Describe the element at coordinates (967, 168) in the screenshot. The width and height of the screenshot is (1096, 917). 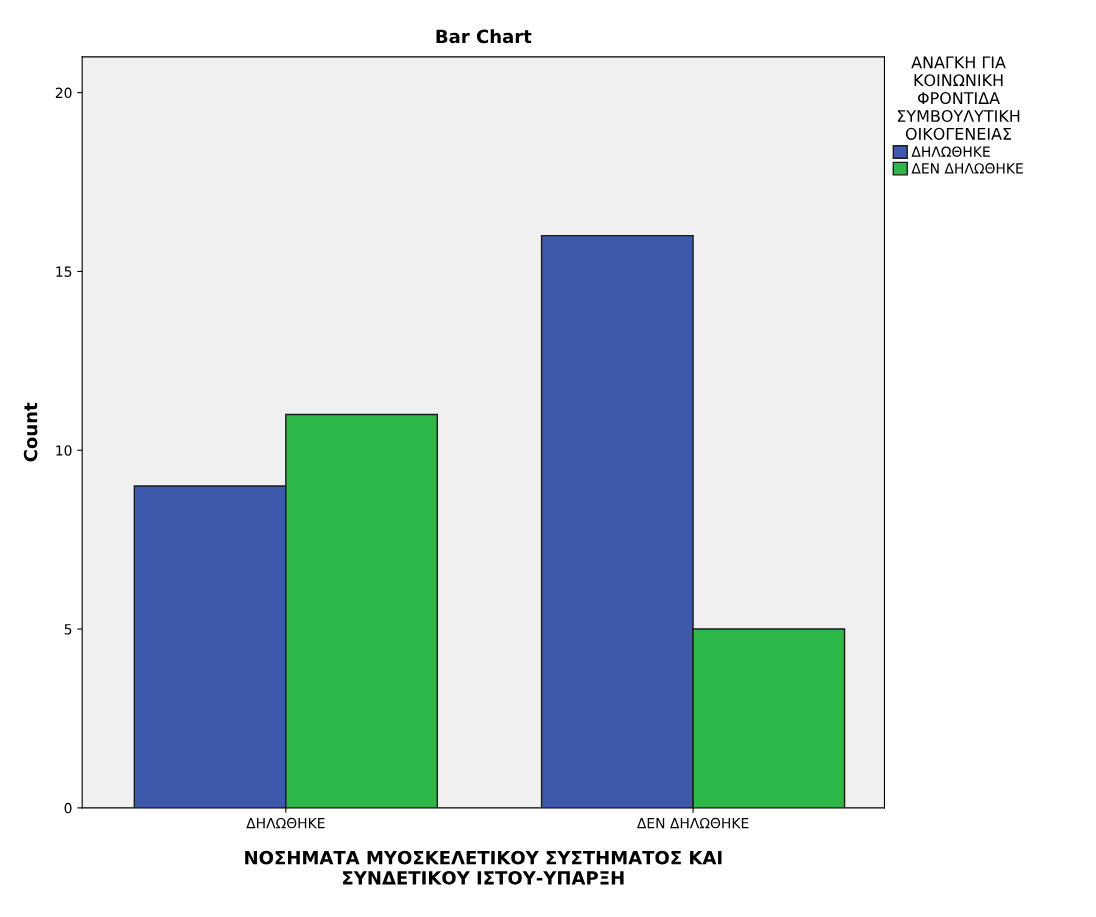
I see `legend-label: ΔΕΝ ΔΗΛΩΘΗΚΕ` at that location.